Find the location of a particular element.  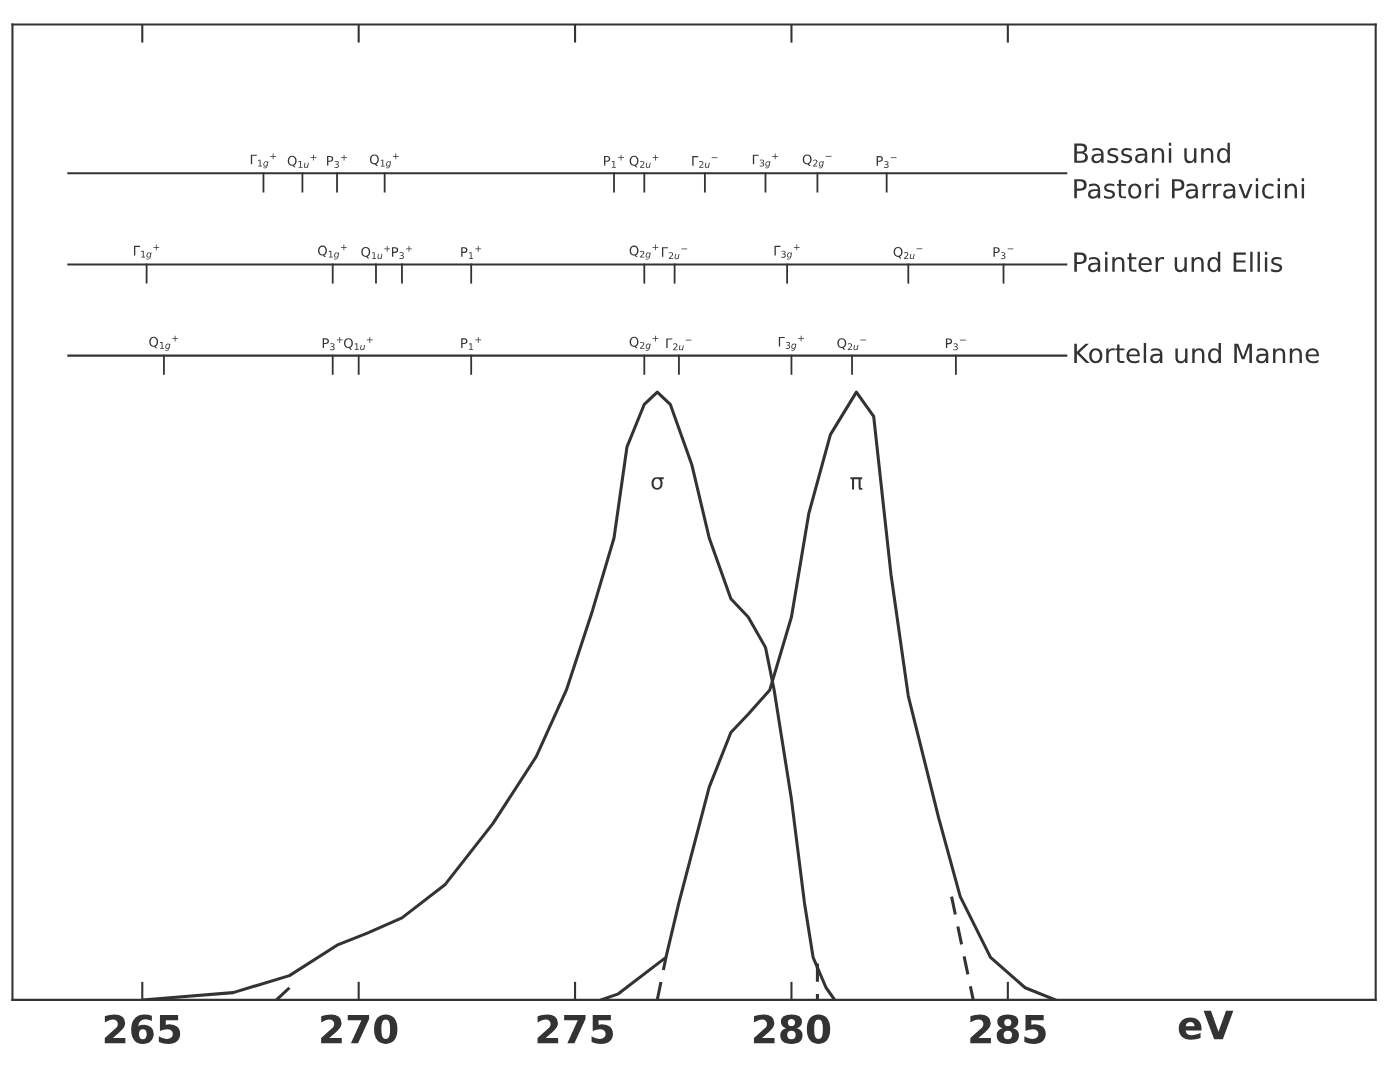

x-tick-label: 285 is located at coordinates (1008, 1029).